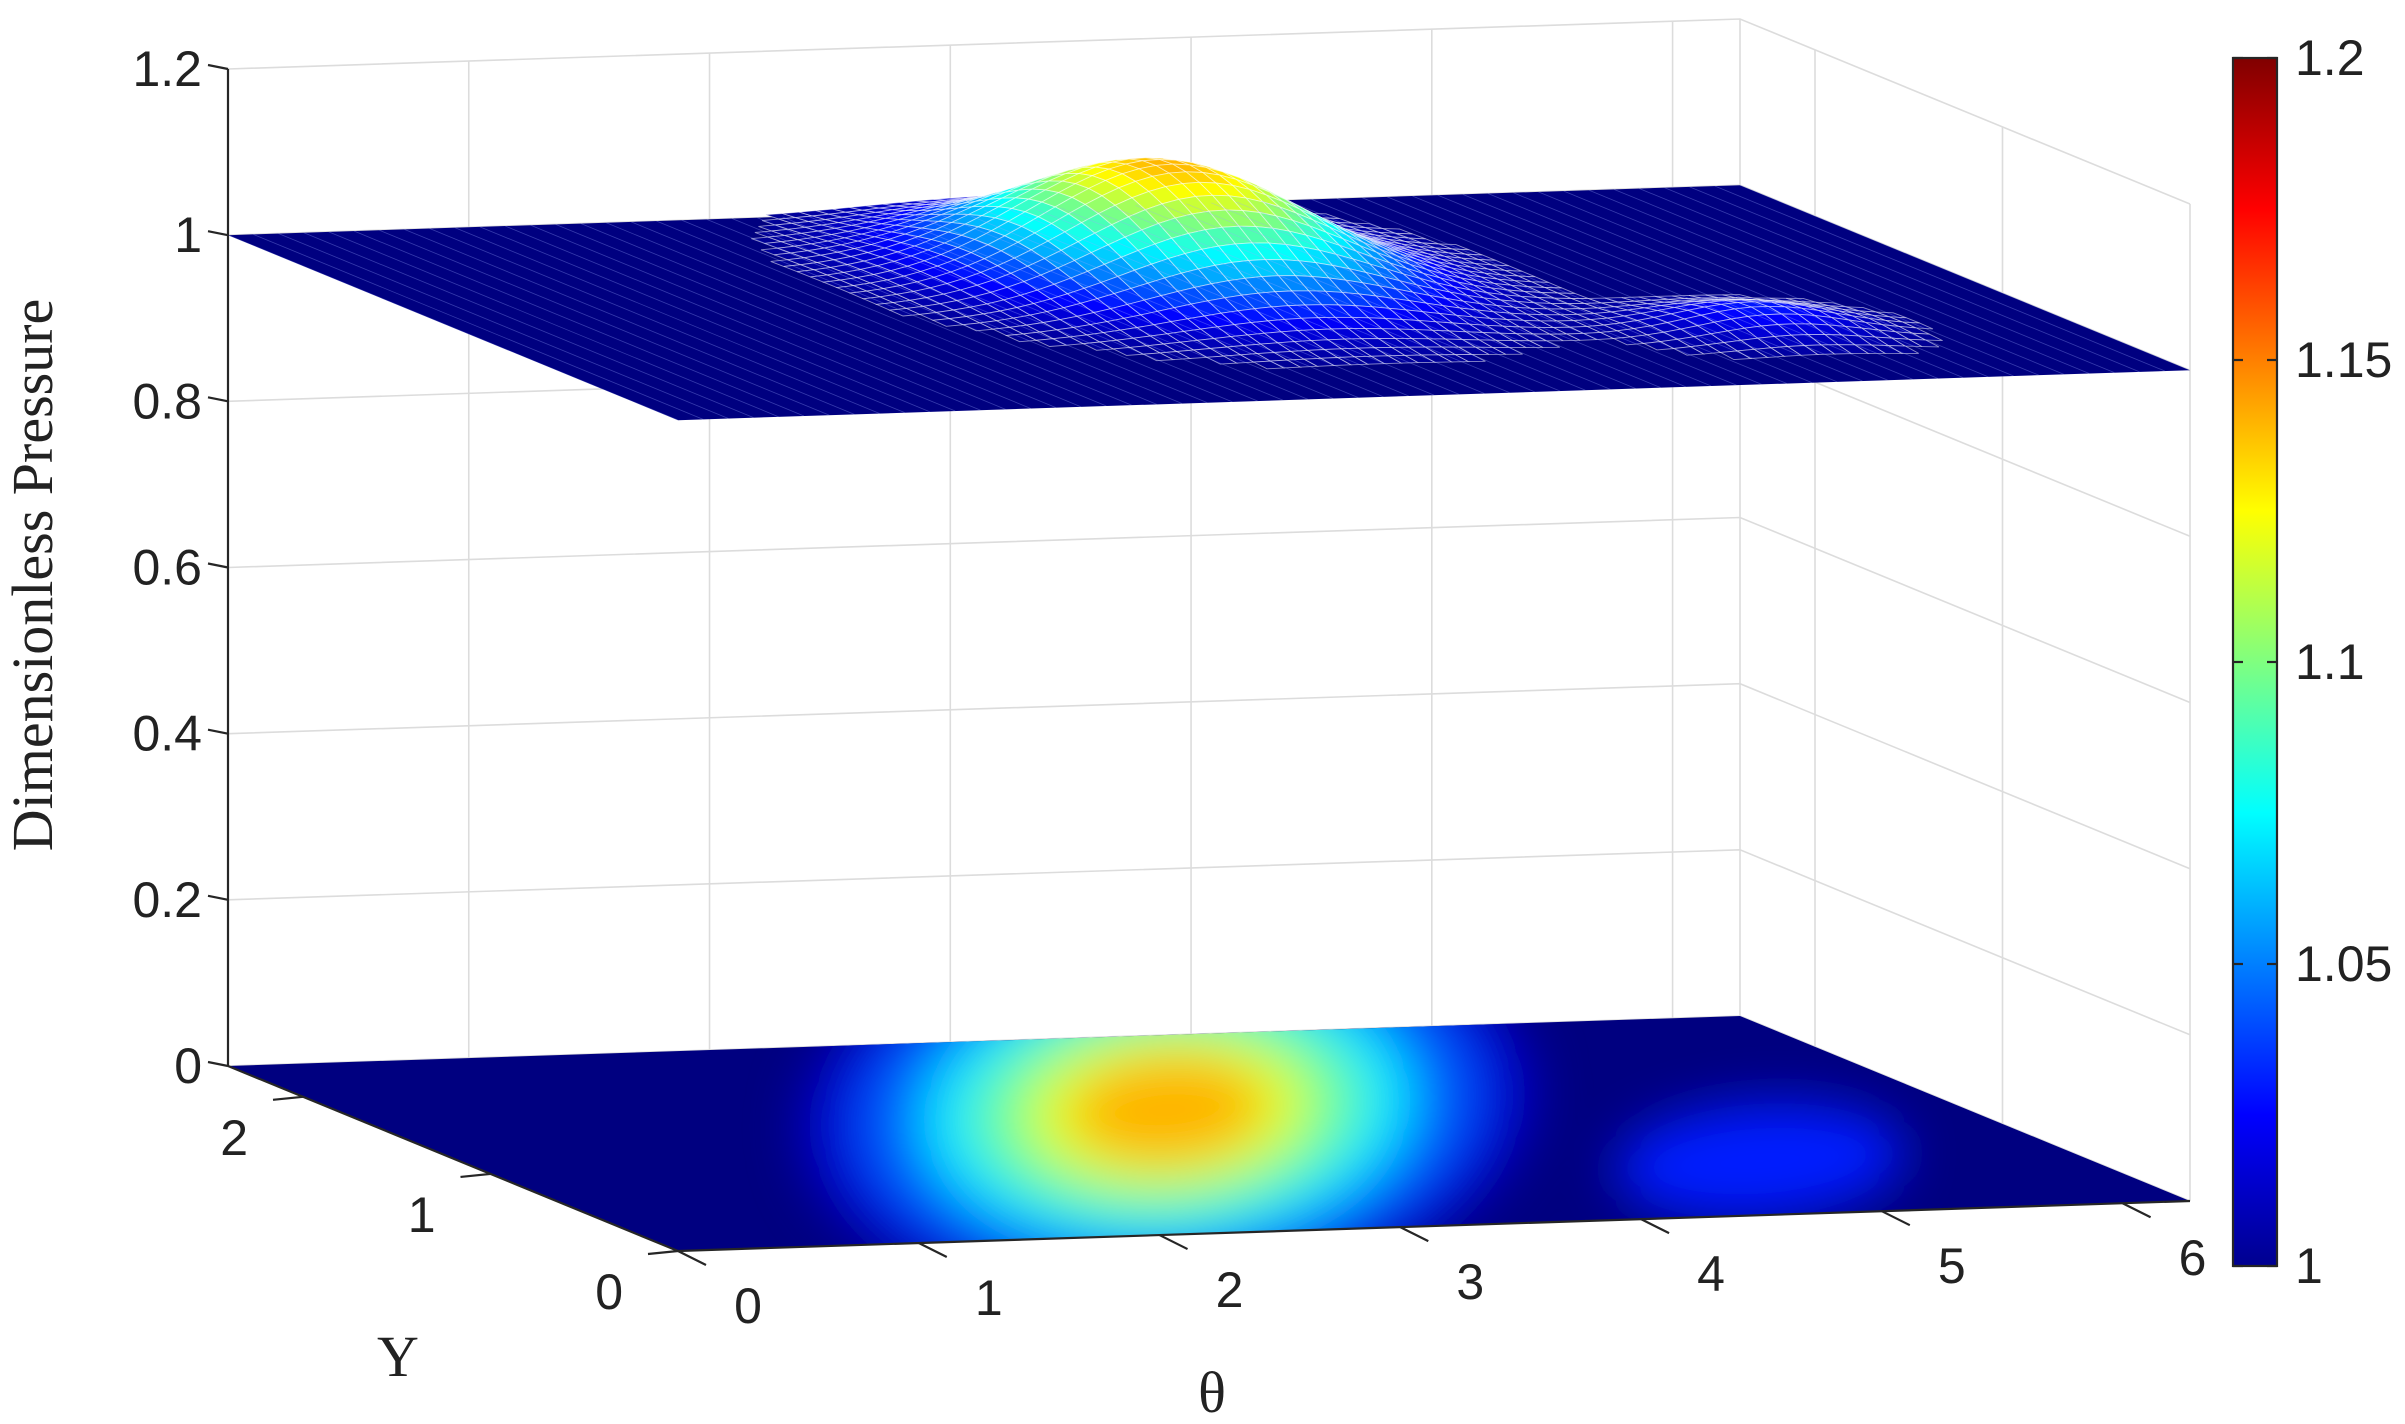  Describe the element at coordinates (1212, 1392) in the screenshot. I see `x-axis-label: θ` at that location.